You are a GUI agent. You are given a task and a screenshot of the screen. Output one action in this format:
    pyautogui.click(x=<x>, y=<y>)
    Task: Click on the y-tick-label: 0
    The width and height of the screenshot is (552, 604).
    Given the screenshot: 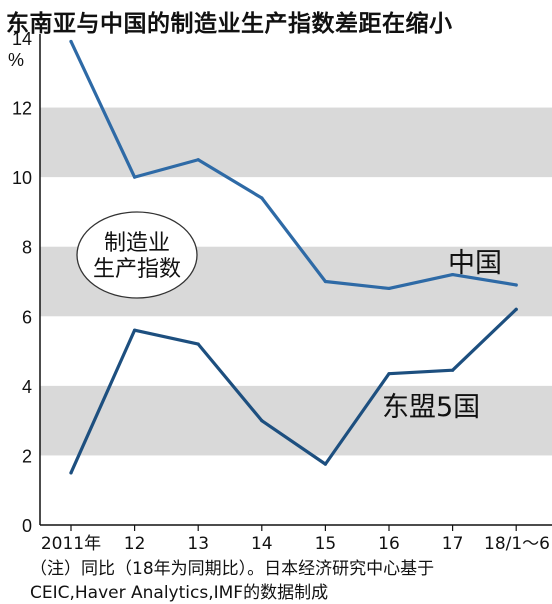 What is the action you would take?
    pyautogui.click(x=27, y=526)
    